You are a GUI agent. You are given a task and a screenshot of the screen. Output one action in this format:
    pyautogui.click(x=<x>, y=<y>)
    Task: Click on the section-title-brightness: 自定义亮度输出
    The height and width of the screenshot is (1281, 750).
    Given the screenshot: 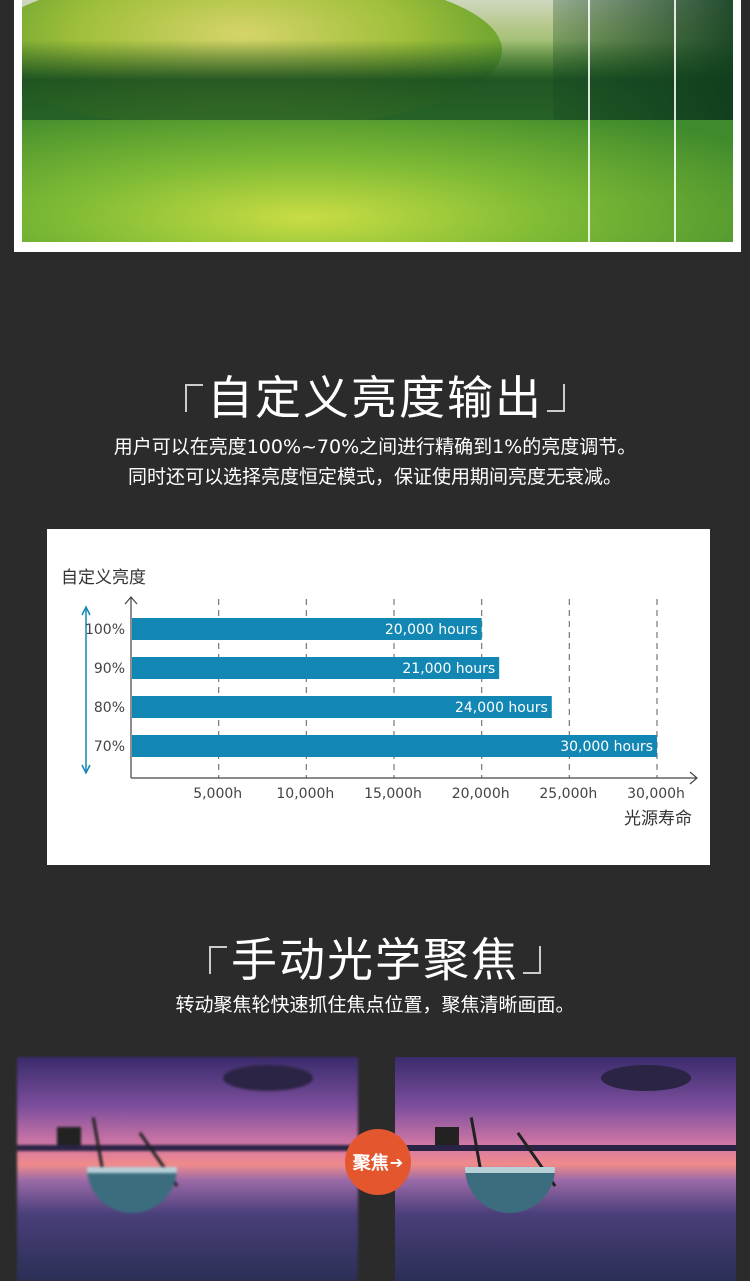 What is the action you would take?
    pyautogui.click(x=375, y=395)
    